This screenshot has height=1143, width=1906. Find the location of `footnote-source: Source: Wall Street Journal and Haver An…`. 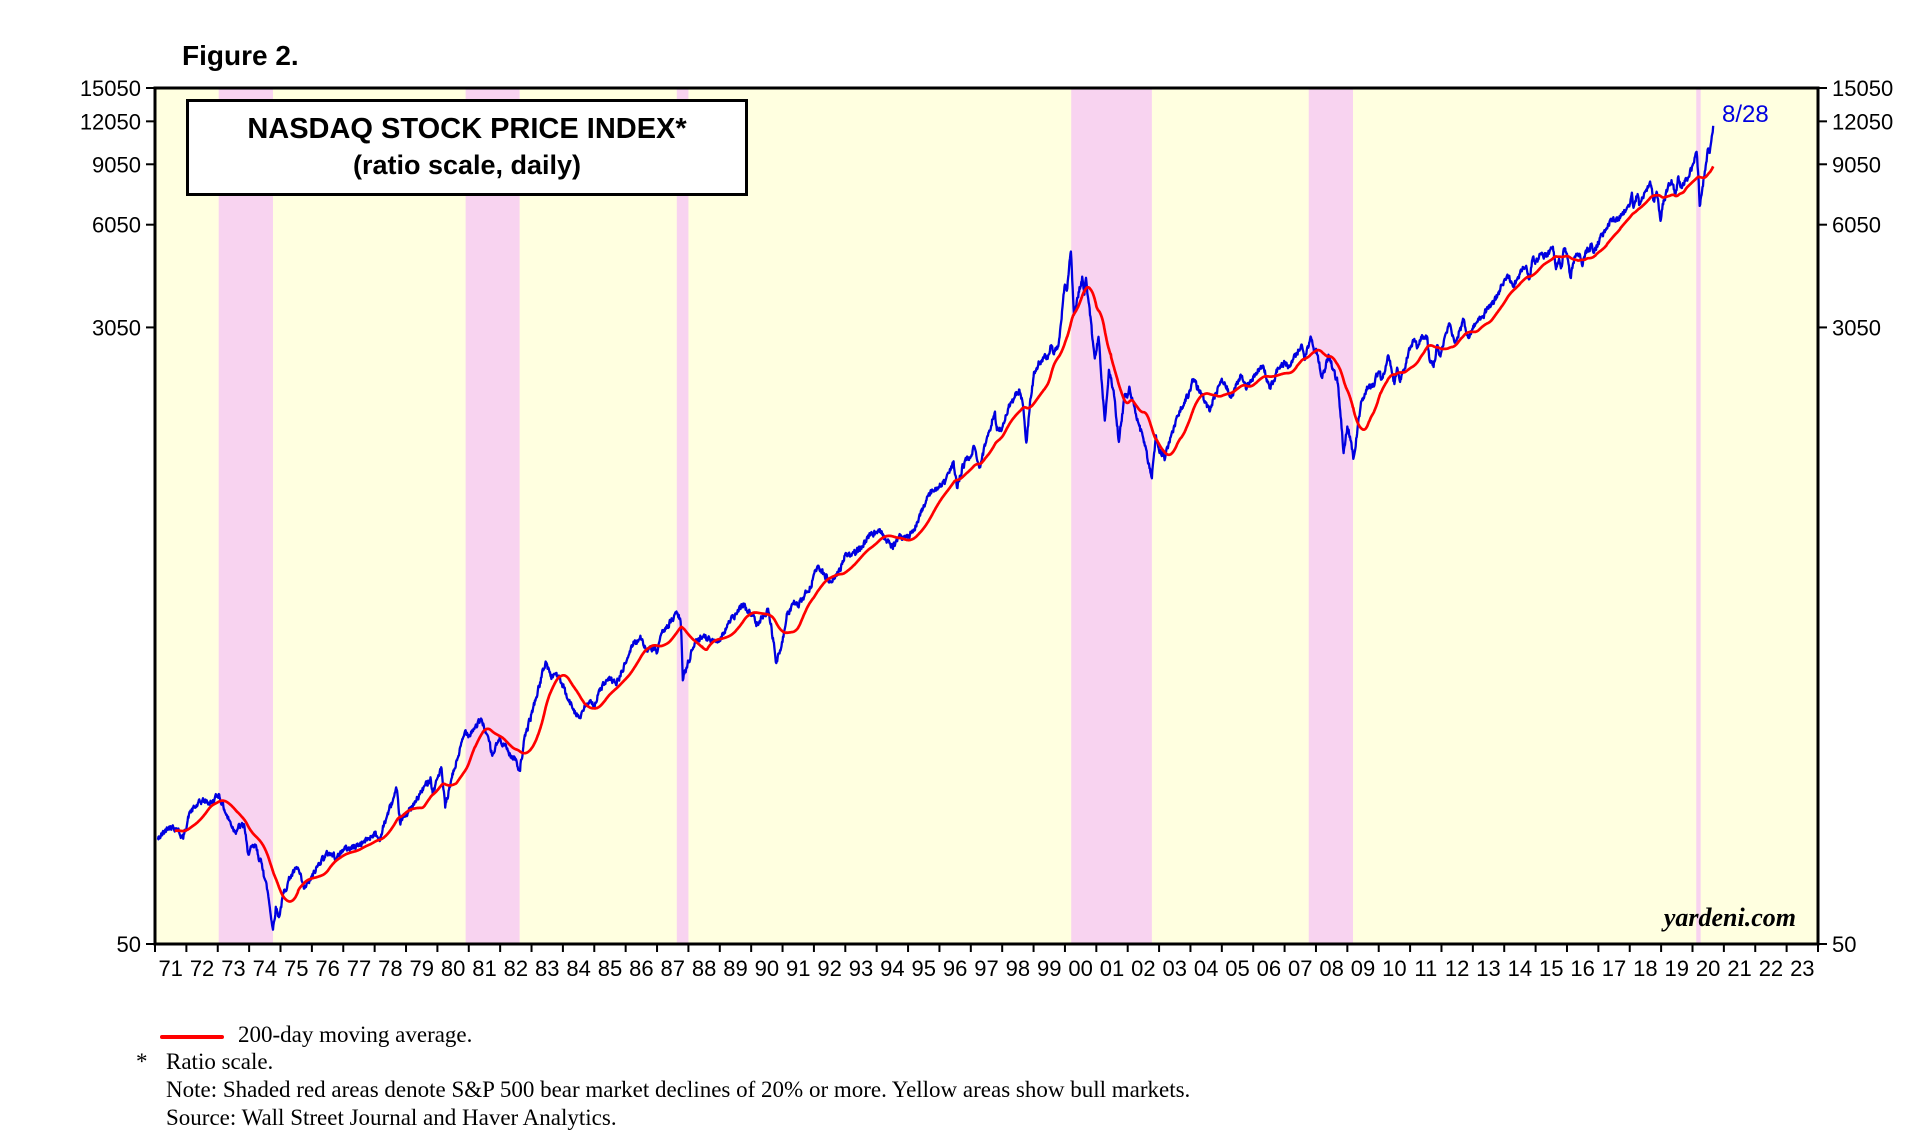

footnote-source: Source: Wall Street Journal and Haver An… is located at coordinates (391, 1117).